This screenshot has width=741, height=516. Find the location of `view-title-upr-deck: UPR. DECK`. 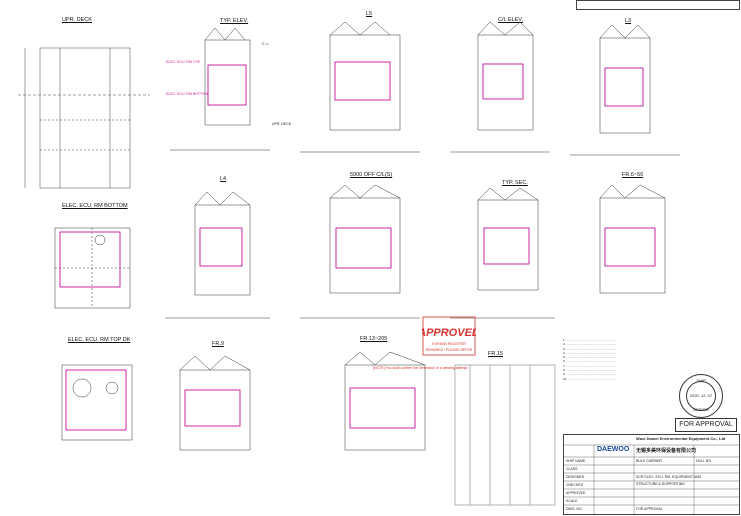

view-title-upr-deck: UPR. DECK is located at coordinates (77, 20).